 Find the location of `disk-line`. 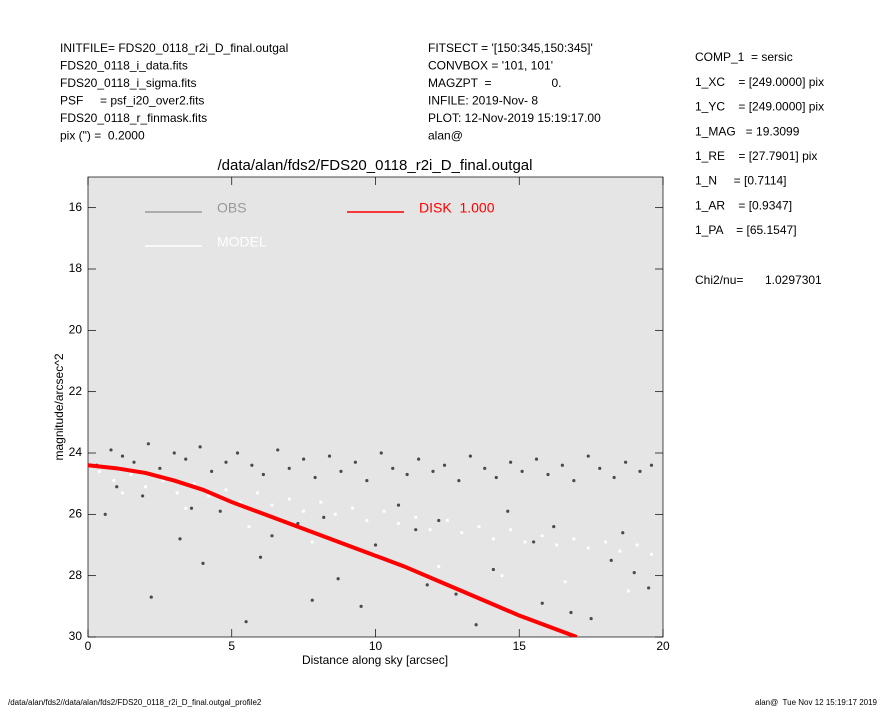

disk-line is located at coordinates (333, 550).